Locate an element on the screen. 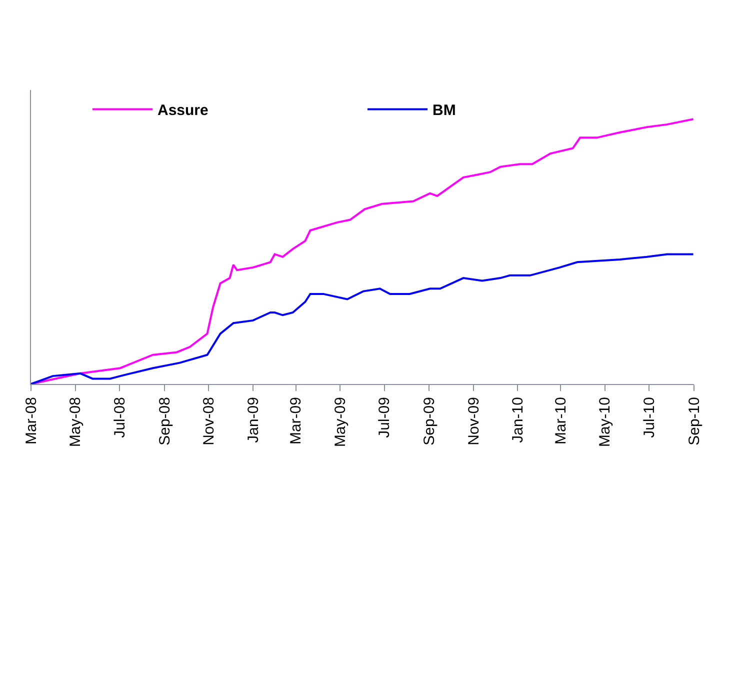  legend-label: Assure is located at coordinates (183, 111).